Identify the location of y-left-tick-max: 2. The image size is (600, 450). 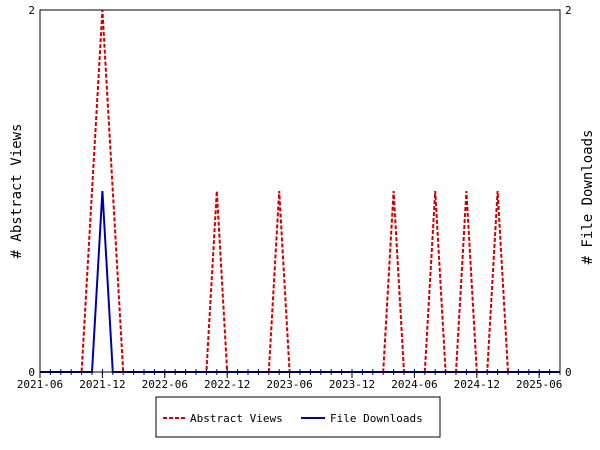
(31, 10).